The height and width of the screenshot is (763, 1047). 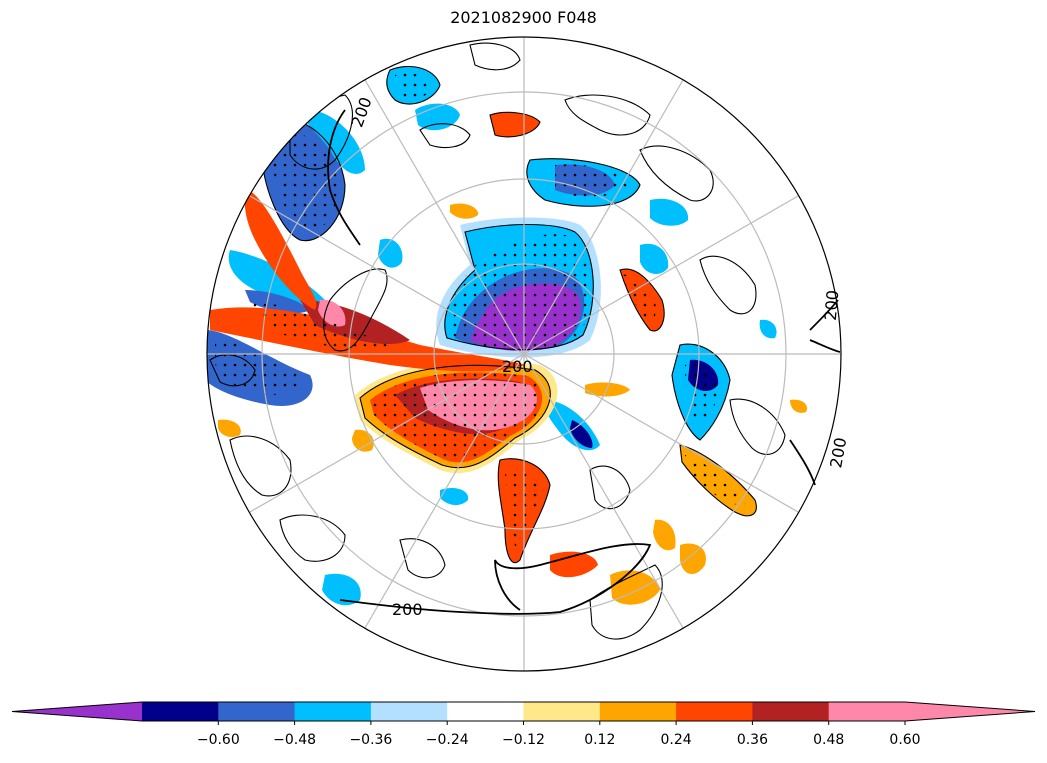 I want to click on colorbar-tick-label: 0.48, so click(x=828, y=740).